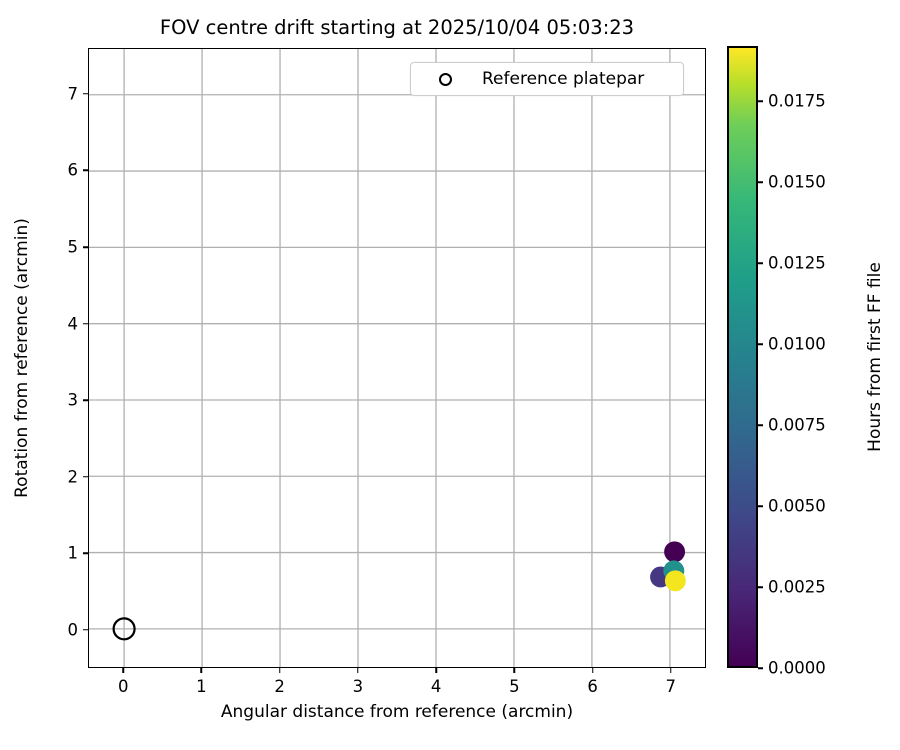 This screenshot has width=900, height=750. Describe the element at coordinates (73, 247) in the screenshot. I see `y-tick-label: 5` at that location.